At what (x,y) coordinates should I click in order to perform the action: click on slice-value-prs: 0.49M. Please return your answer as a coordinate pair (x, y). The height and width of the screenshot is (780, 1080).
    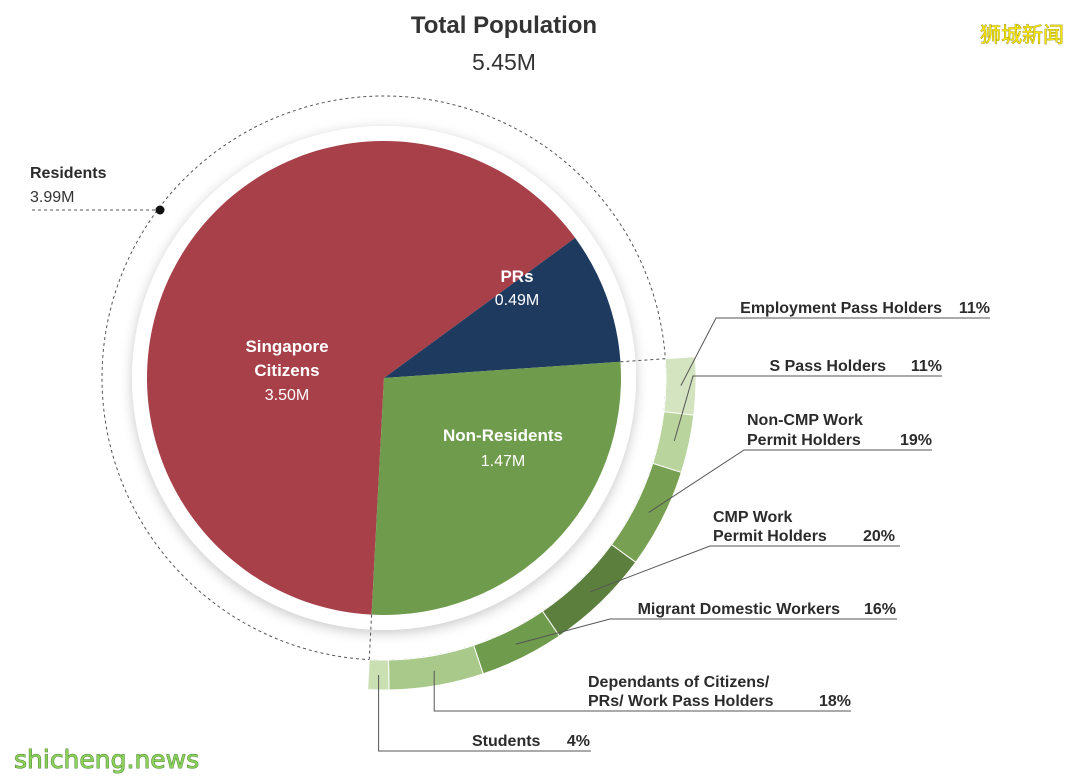
    Looking at the image, I should click on (517, 300).